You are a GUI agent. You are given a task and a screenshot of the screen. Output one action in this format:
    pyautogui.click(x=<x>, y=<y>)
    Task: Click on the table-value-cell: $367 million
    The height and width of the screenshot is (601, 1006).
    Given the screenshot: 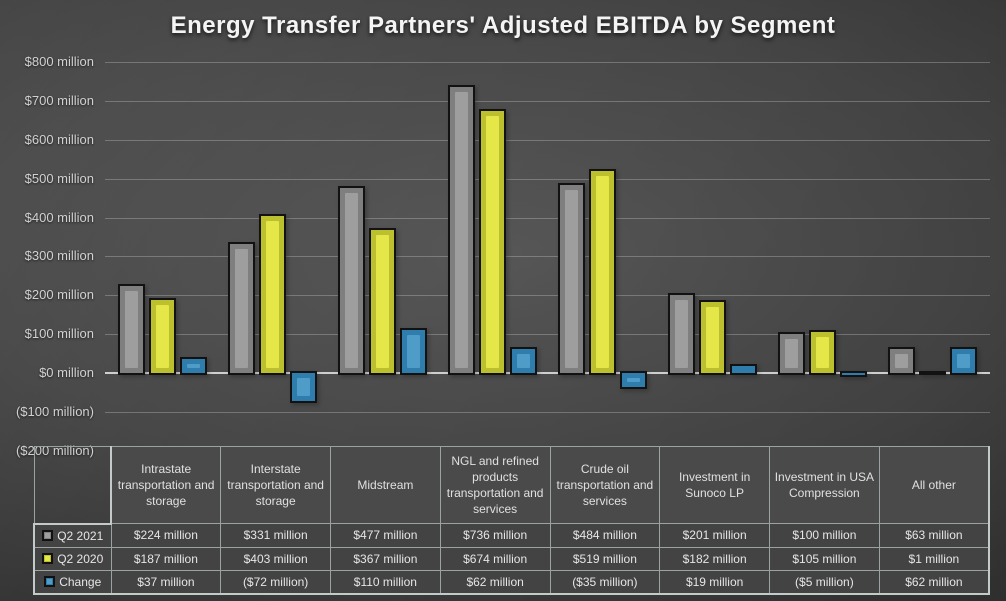 What is the action you would take?
    pyautogui.click(x=385, y=558)
    